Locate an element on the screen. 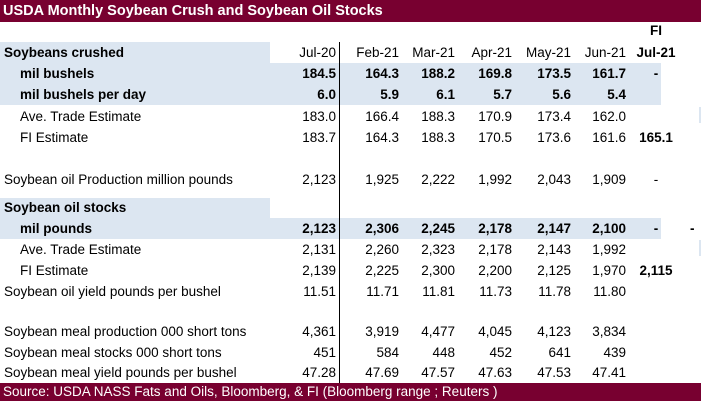 The height and width of the screenshot is (403, 701). cell: 448 is located at coordinates (443, 352).